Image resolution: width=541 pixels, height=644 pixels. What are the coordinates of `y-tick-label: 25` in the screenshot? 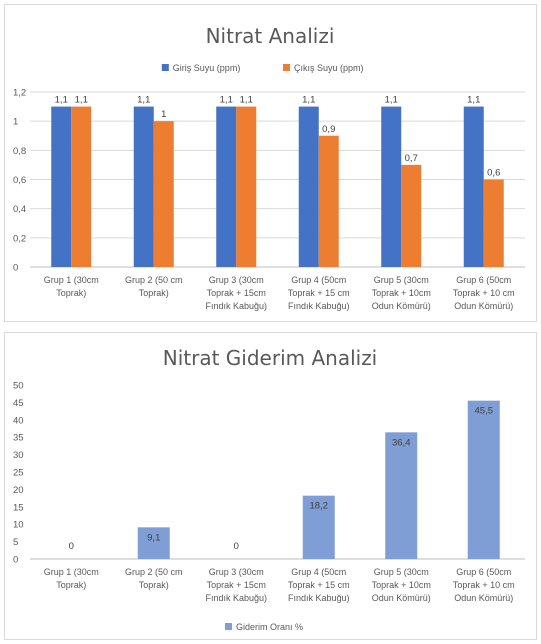 It's located at (18, 473).